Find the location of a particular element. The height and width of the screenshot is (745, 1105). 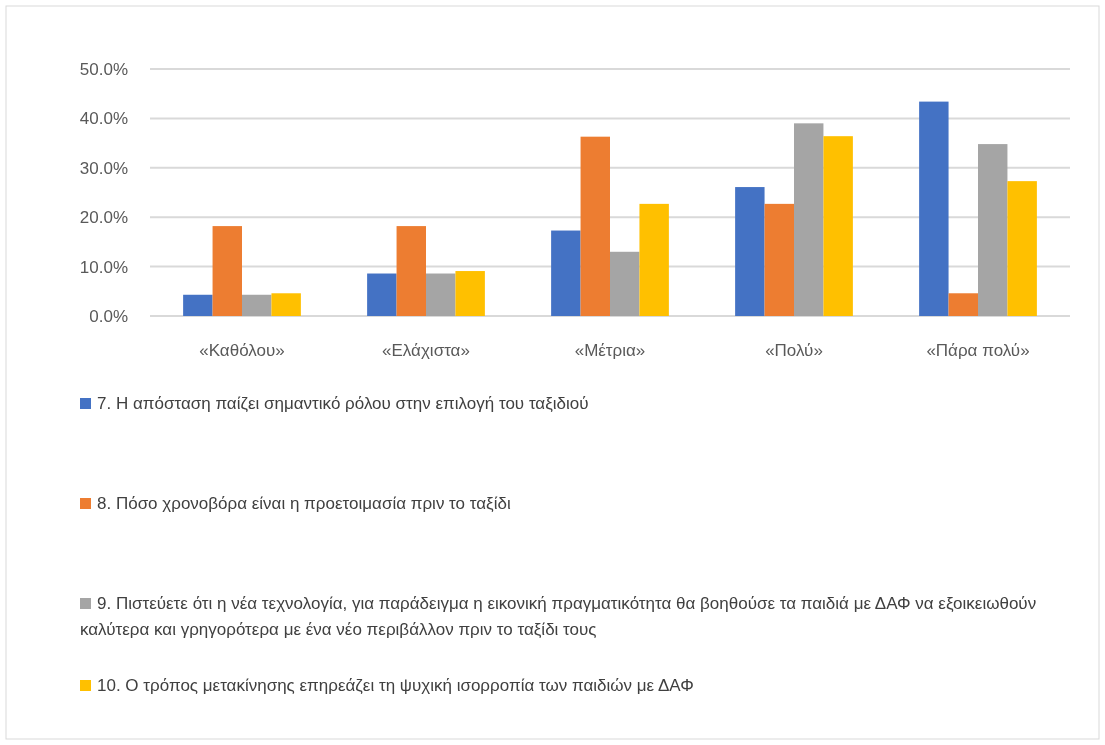

x-tick-label: «Μέτρια» is located at coordinates (610, 350).